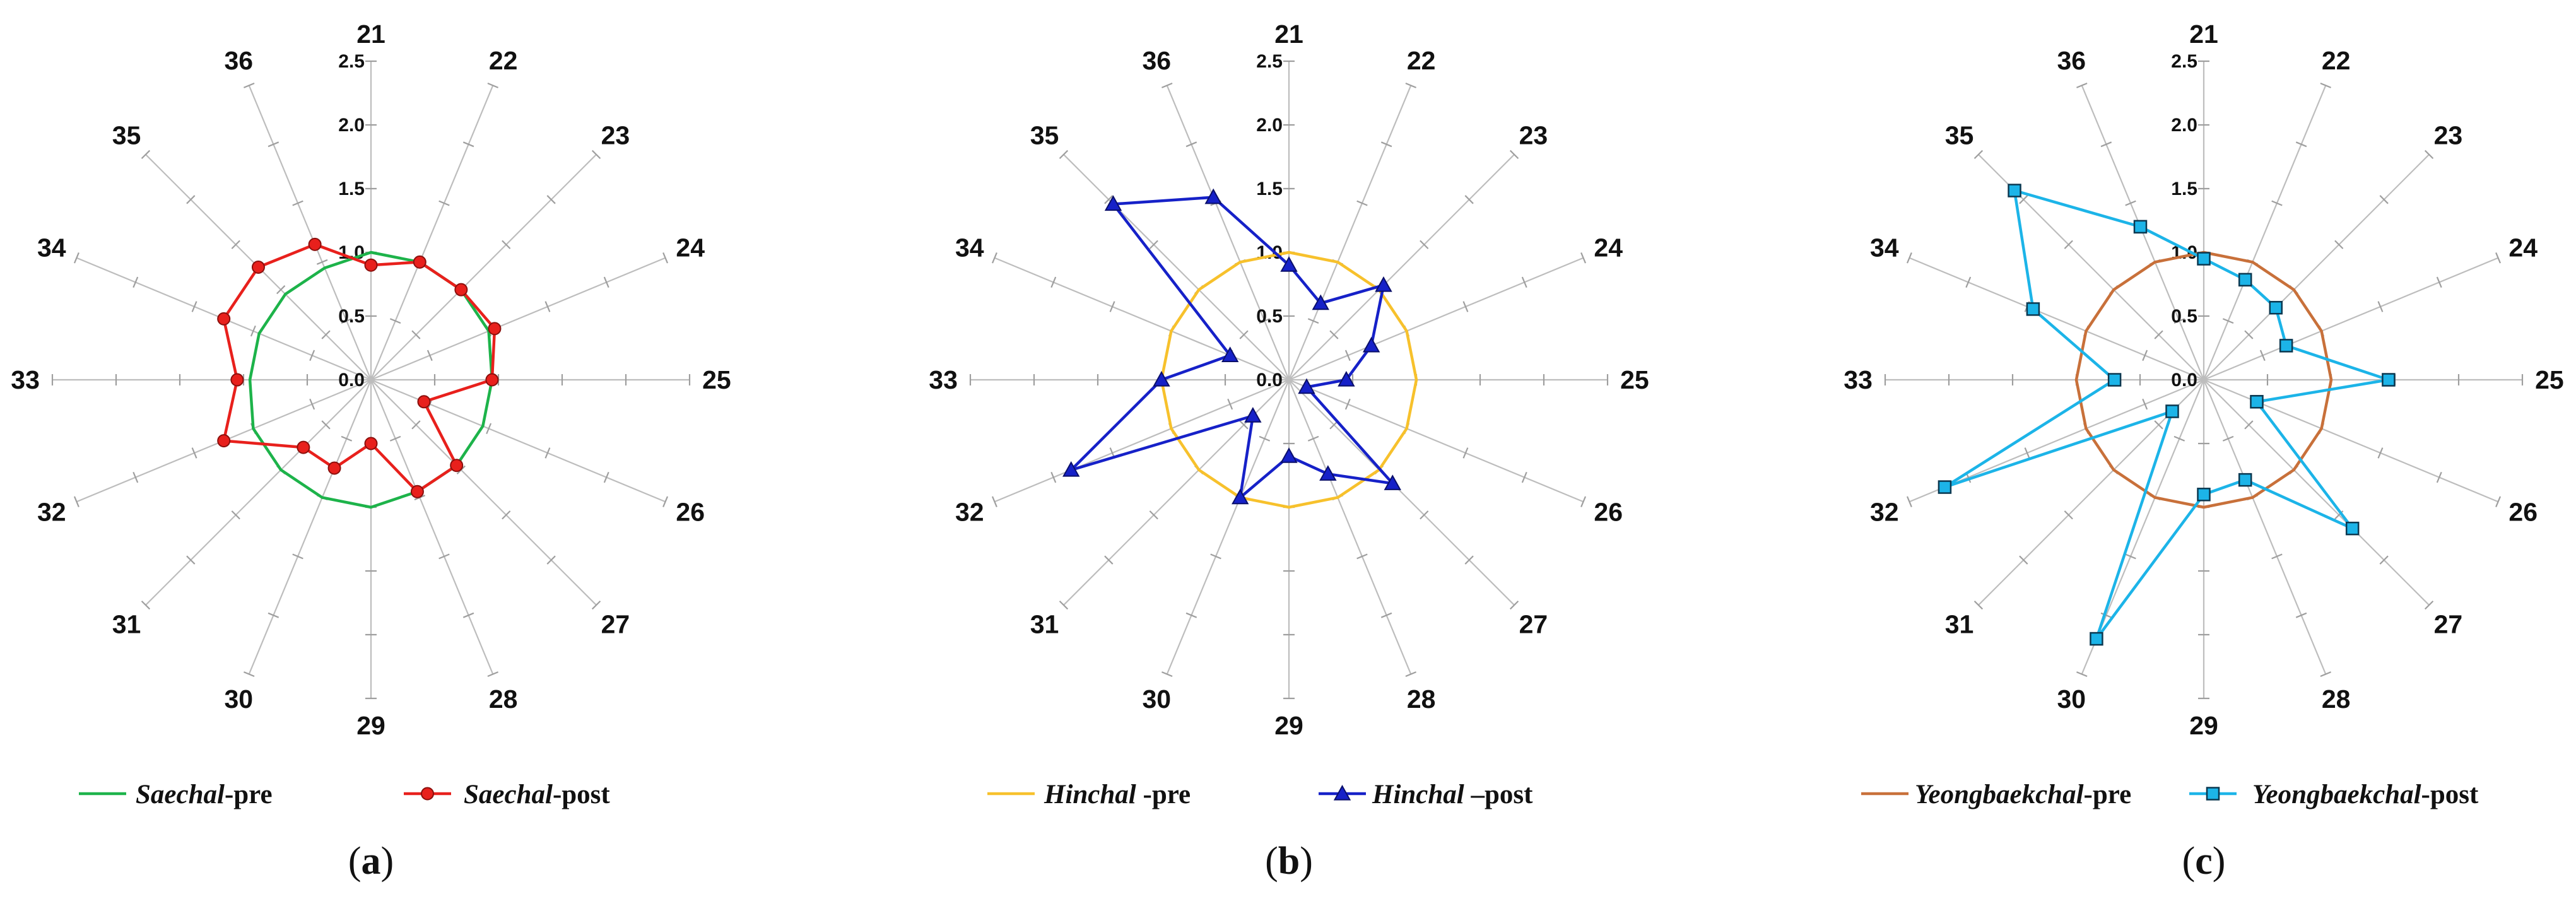 The image size is (2576, 923). Describe the element at coordinates (537, 795) in the screenshot. I see `legend-label: Saechal-post` at that location.